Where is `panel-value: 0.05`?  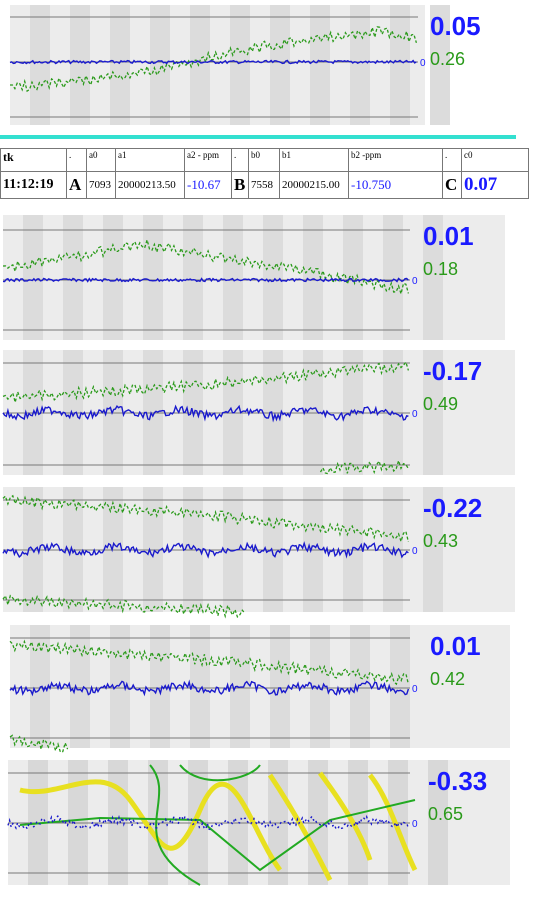 panel-value: 0.05 is located at coordinates (455, 26).